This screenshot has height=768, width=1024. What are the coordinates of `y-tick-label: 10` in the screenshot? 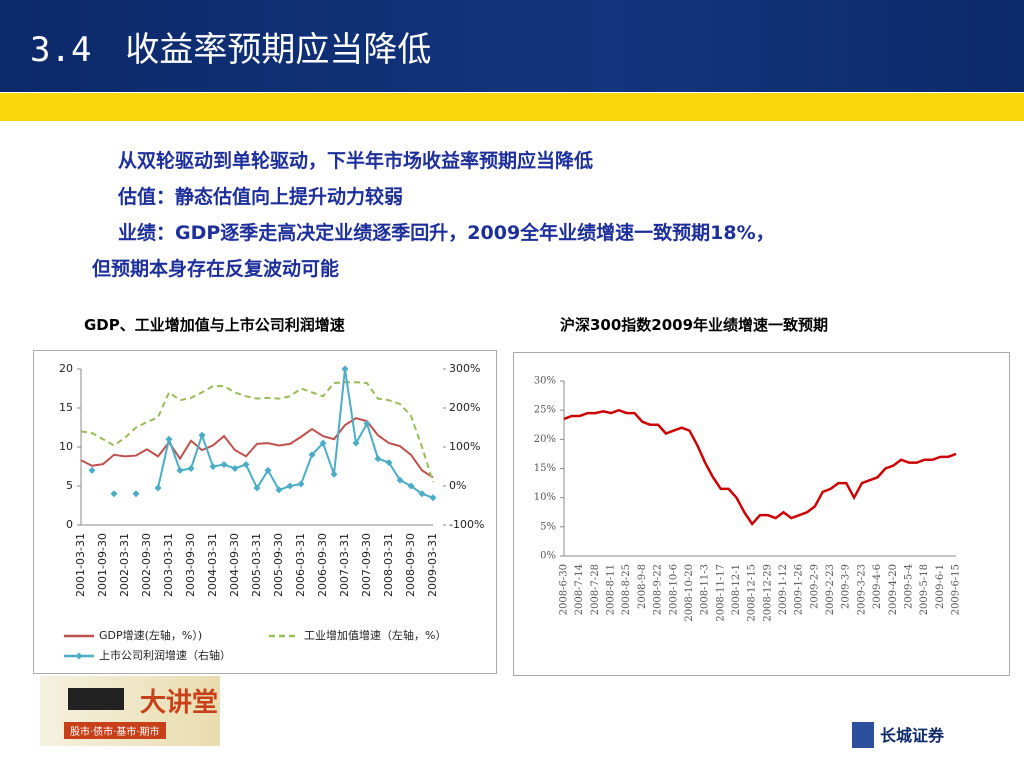 It's located at (66, 446).